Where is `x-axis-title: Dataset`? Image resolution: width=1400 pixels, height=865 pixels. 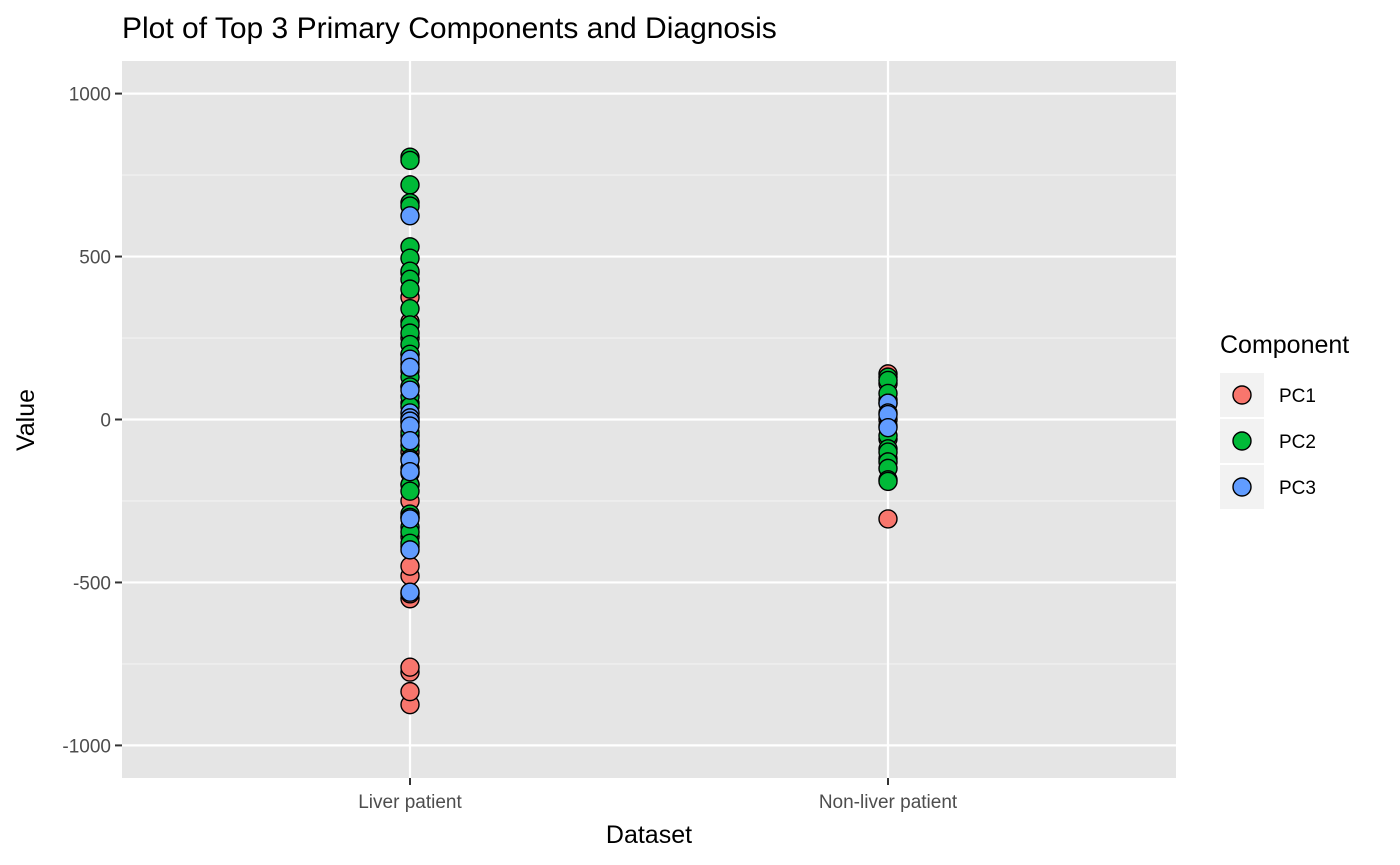
x-axis-title: Dataset is located at coordinates (649, 835).